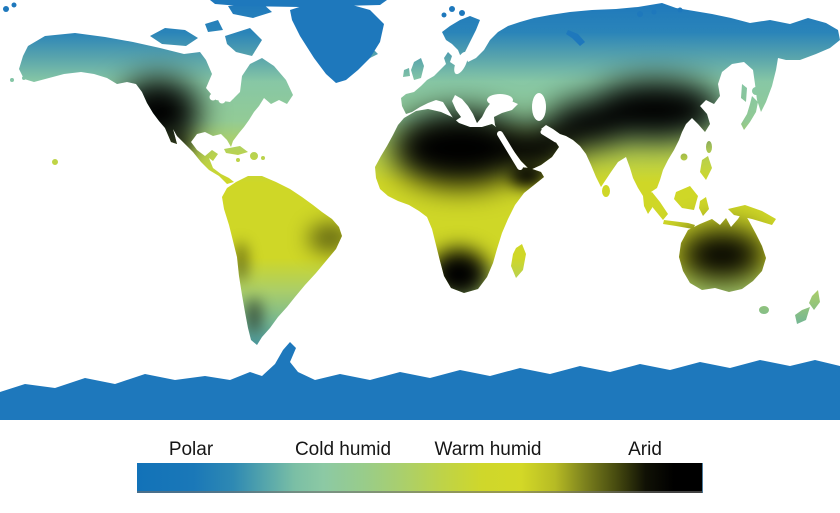  Describe the element at coordinates (420, 478) in the screenshot. I see `legend-gradient-bar` at that location.